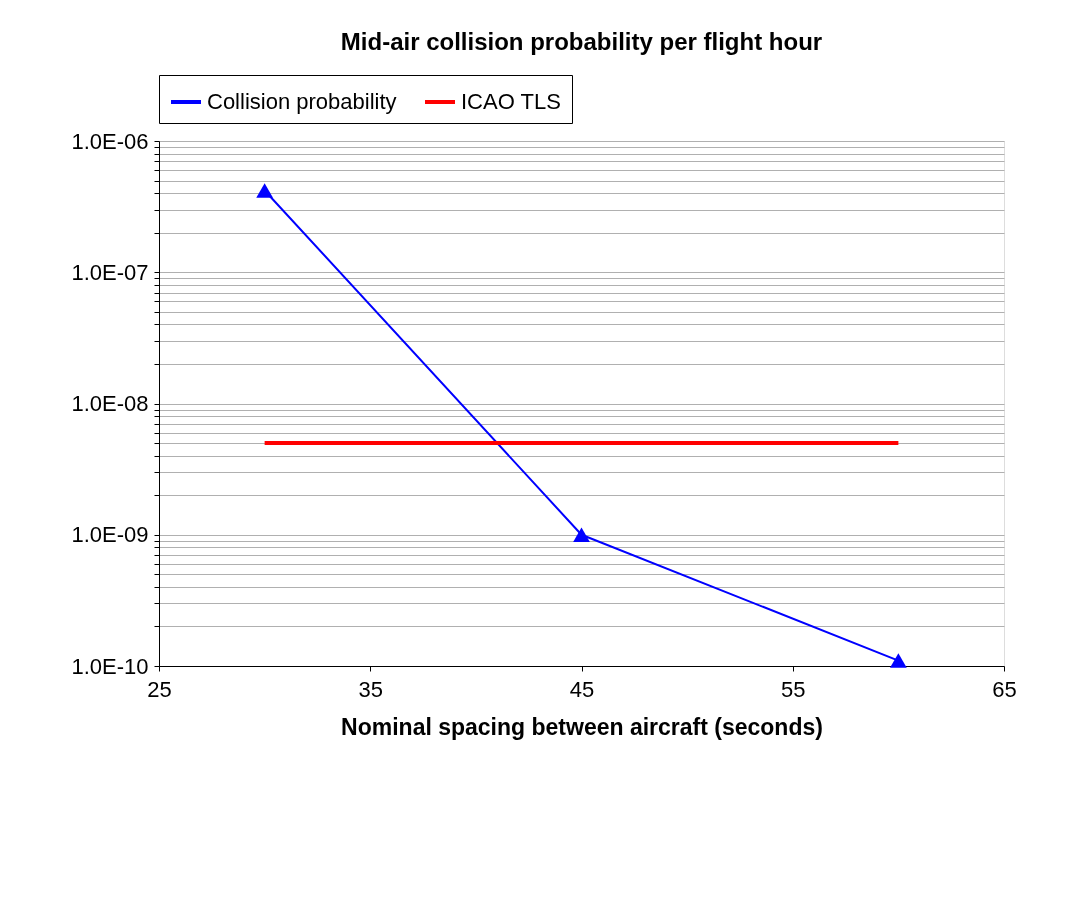 The image size is (1088, 920). What do you see at coordinates (582, 689) in the screenshot?
I see `x-tick-label: 45` at bounding box center [582, 689].